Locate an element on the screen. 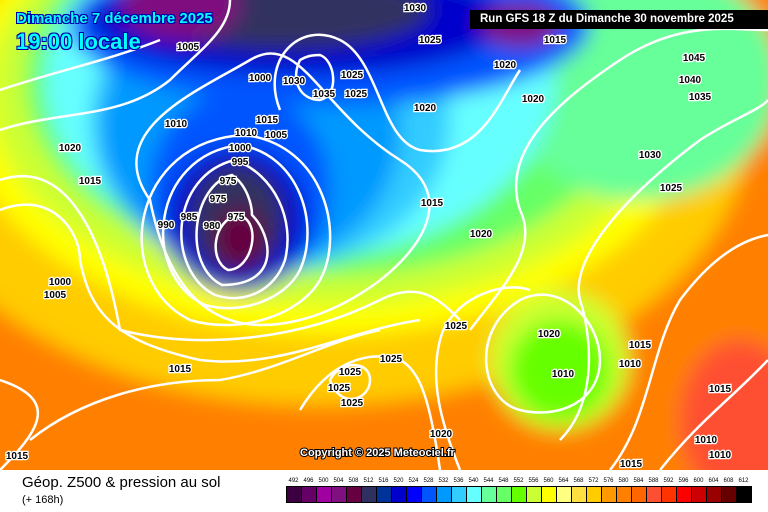 This screenshot has height=512, width=768. legend-label: 576 is located at coordinates (608, 481).